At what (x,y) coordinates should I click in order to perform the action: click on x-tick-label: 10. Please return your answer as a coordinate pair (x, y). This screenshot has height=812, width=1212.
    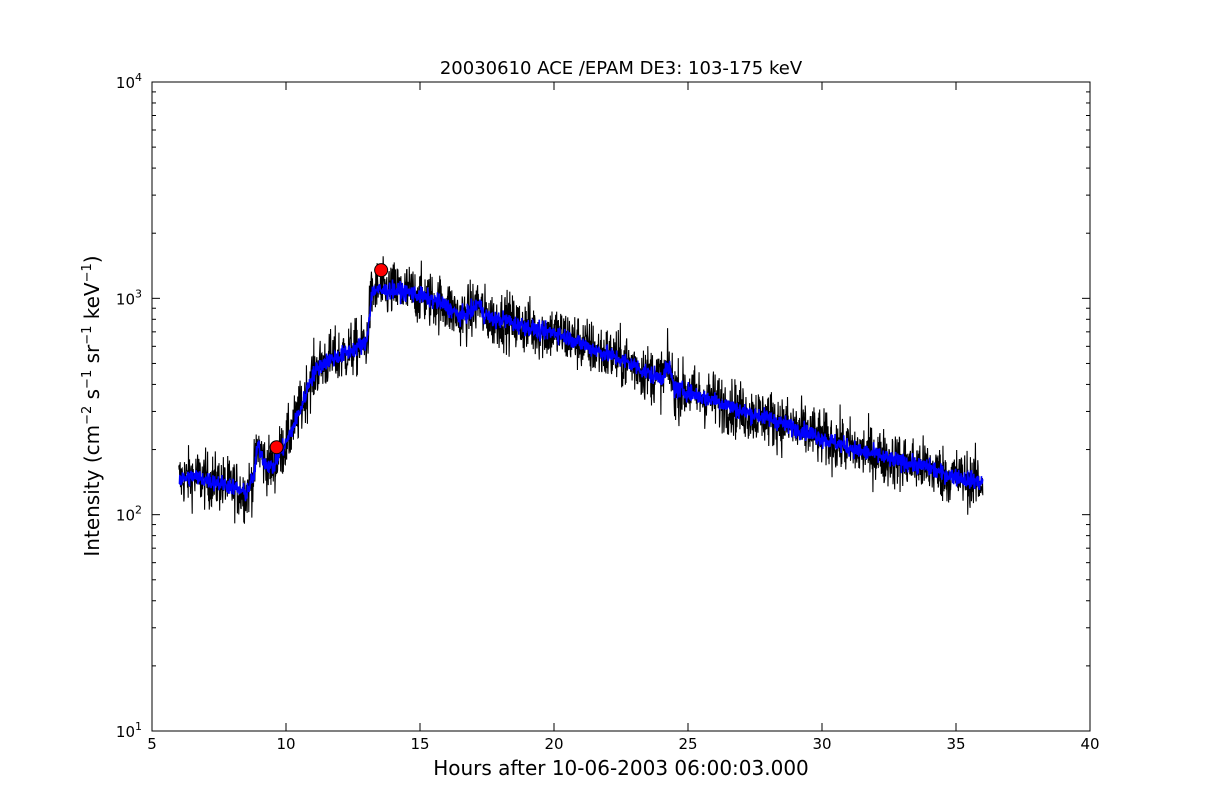
    Looking at the image, I should click on (285, 744).